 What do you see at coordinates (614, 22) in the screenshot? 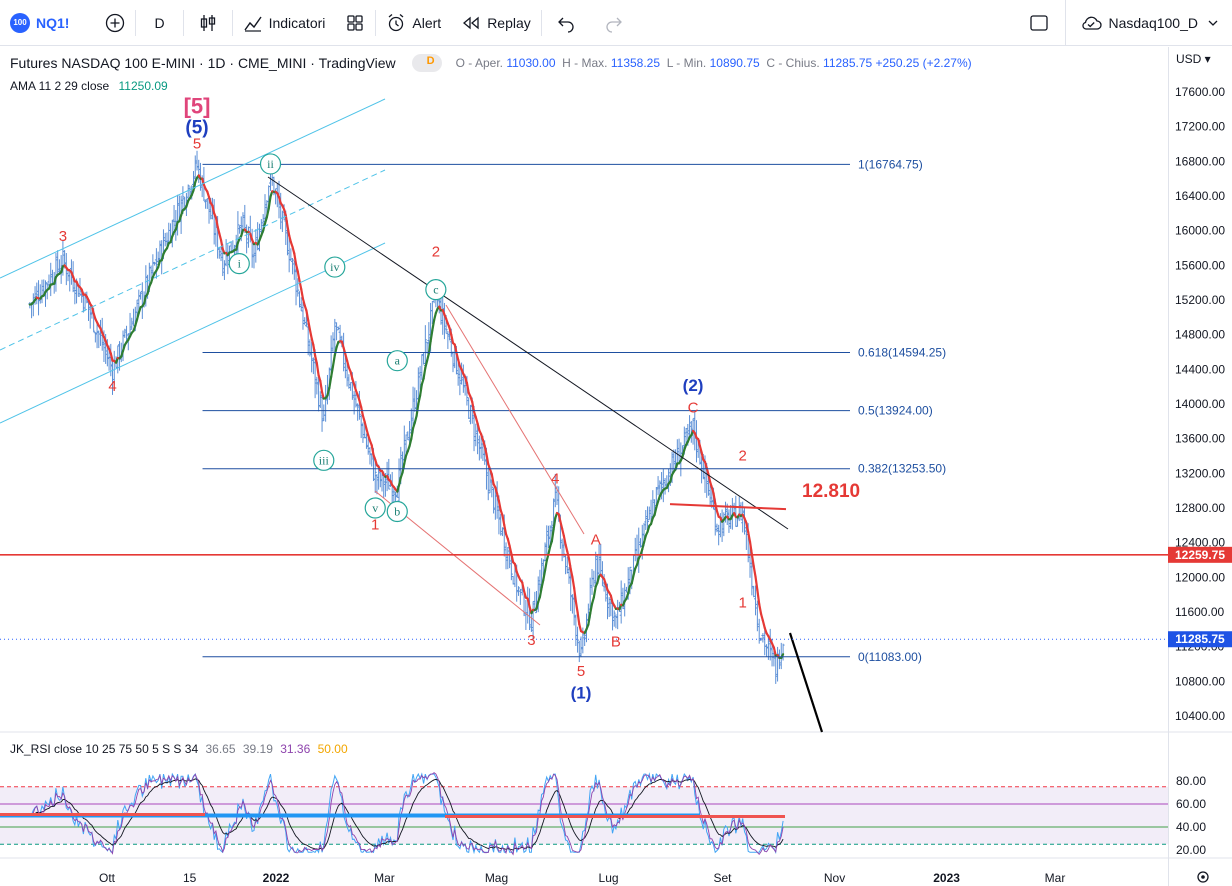
I see `redo-button` at bounding box center [614, 22].